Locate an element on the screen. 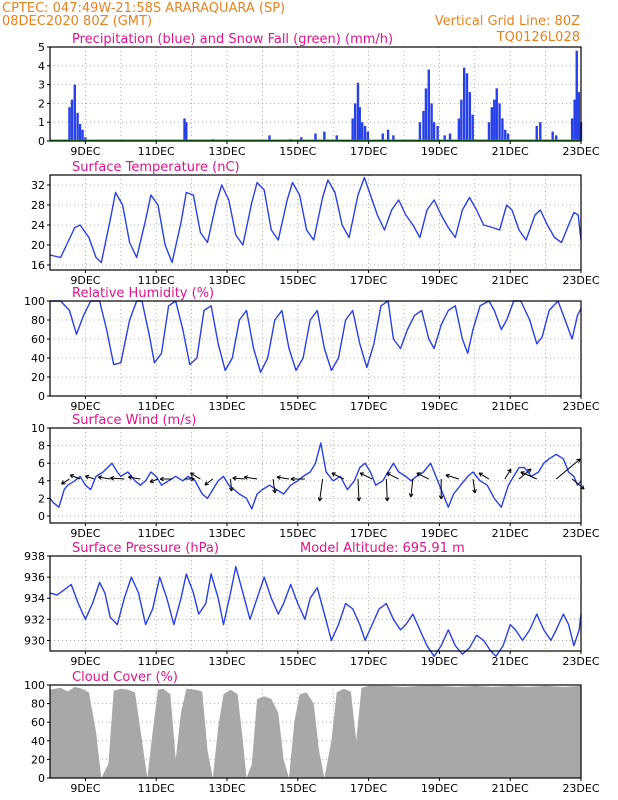  rh-title: Relative Humidity (%) is located at coordinates (143, 293).